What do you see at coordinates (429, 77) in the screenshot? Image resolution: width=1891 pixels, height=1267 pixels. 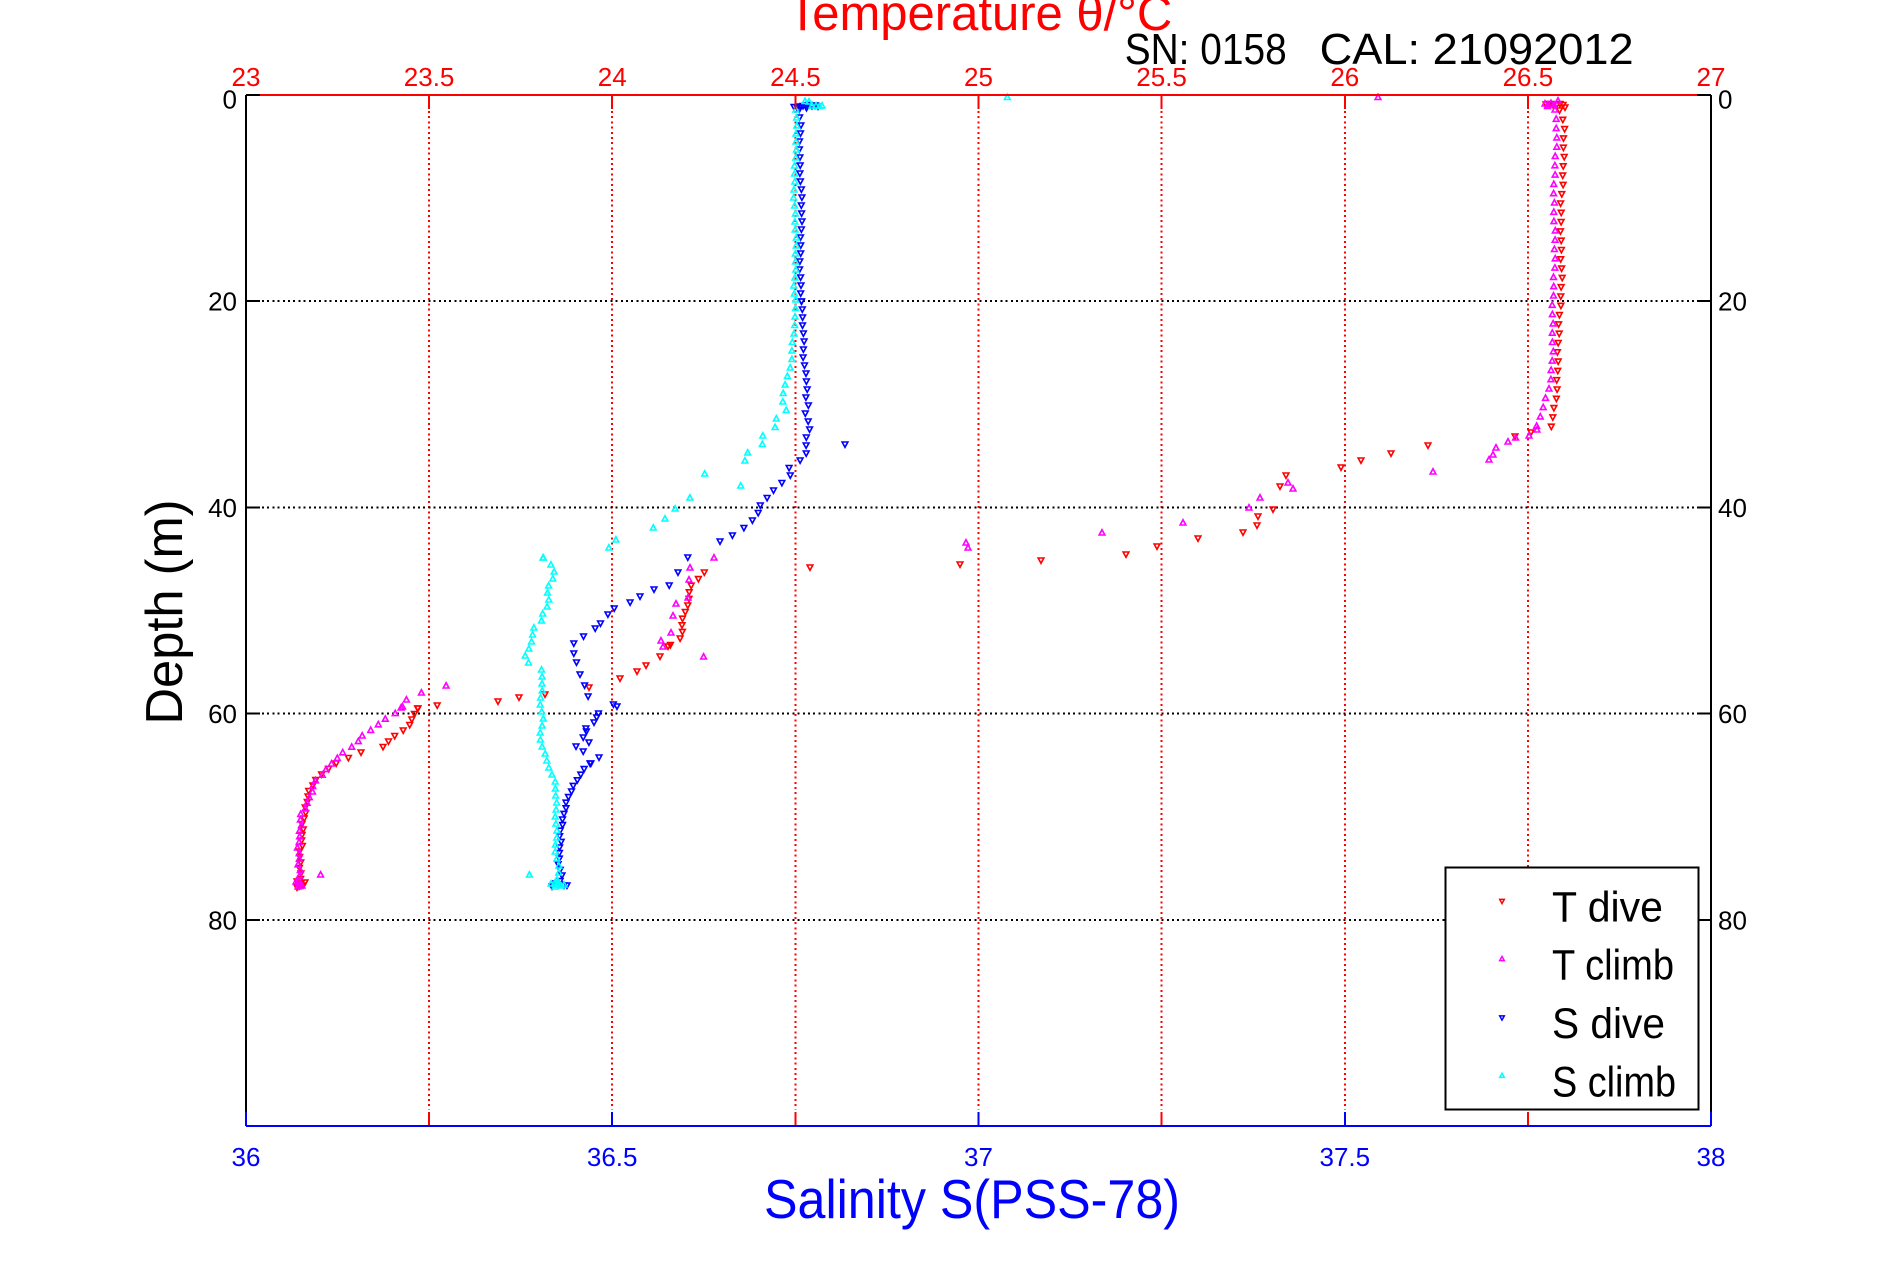 I see `svg-text: 23.5` at bounding box center [429, 77].